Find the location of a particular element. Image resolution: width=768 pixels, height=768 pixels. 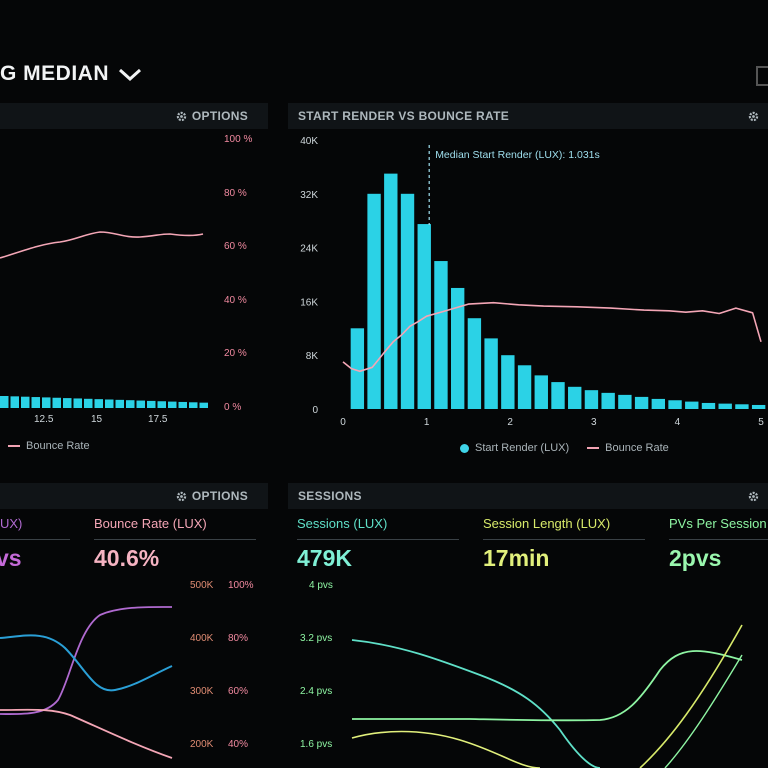

bottom-left-trend-chart is located at coordinates (86, 682).